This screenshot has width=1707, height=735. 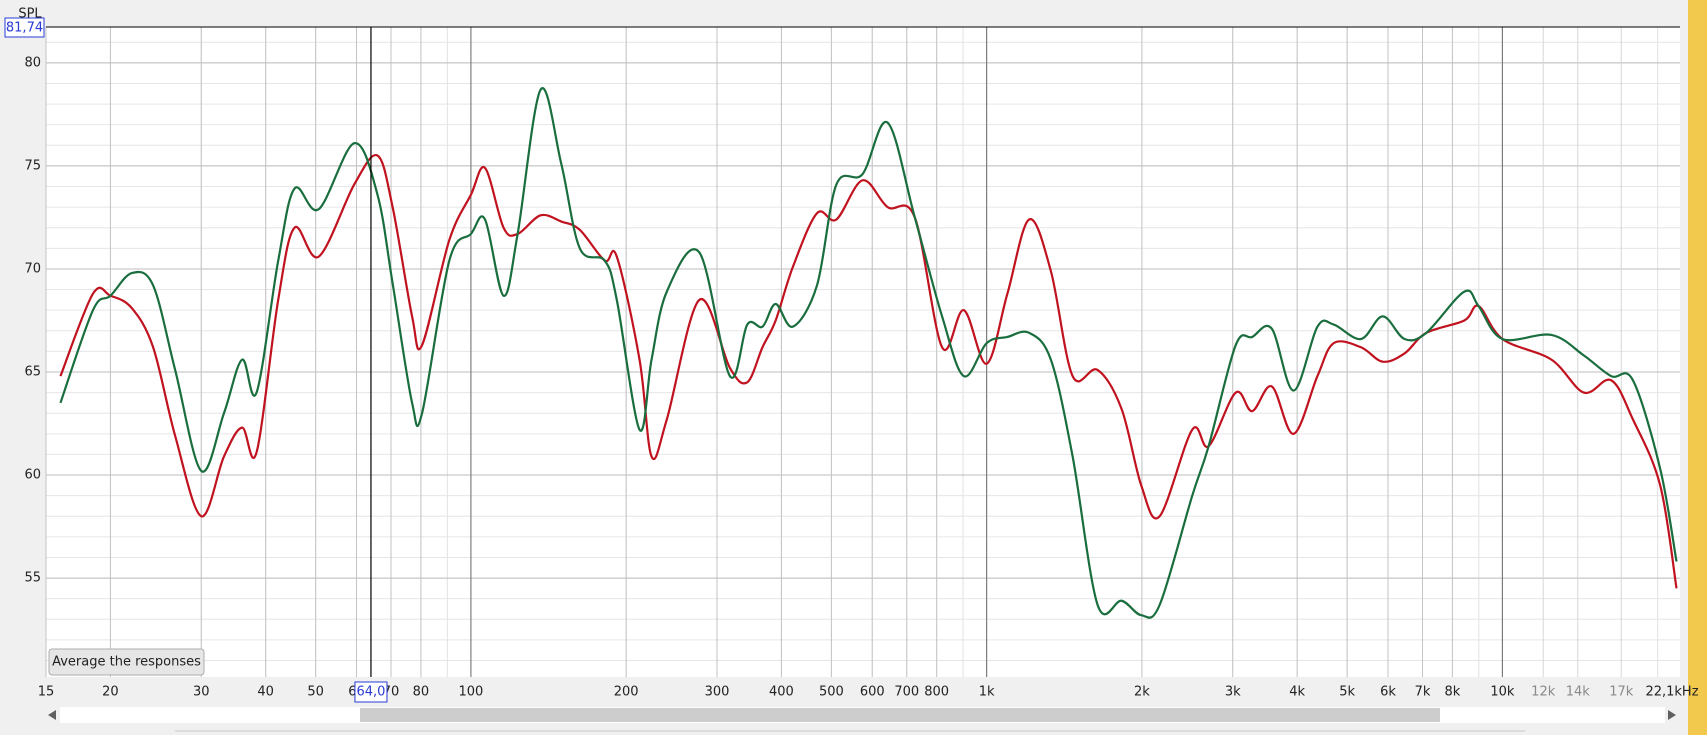 What do you see at coordinates (831, 692) in the screenshot?
I see `x-tick-label: 500` at bounding box center [831, 692].